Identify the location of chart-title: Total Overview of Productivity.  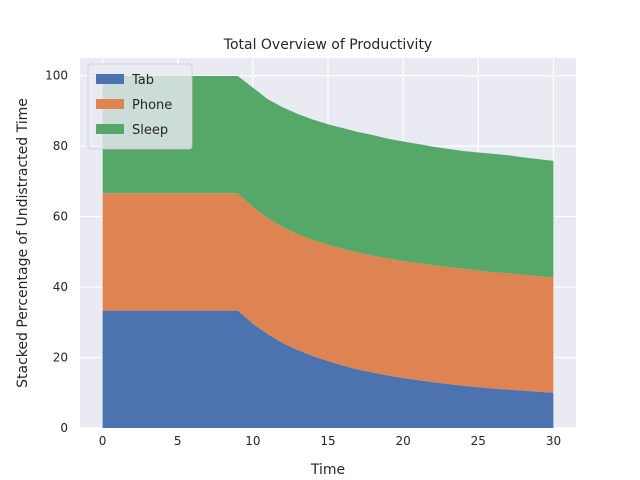
(327, 45).